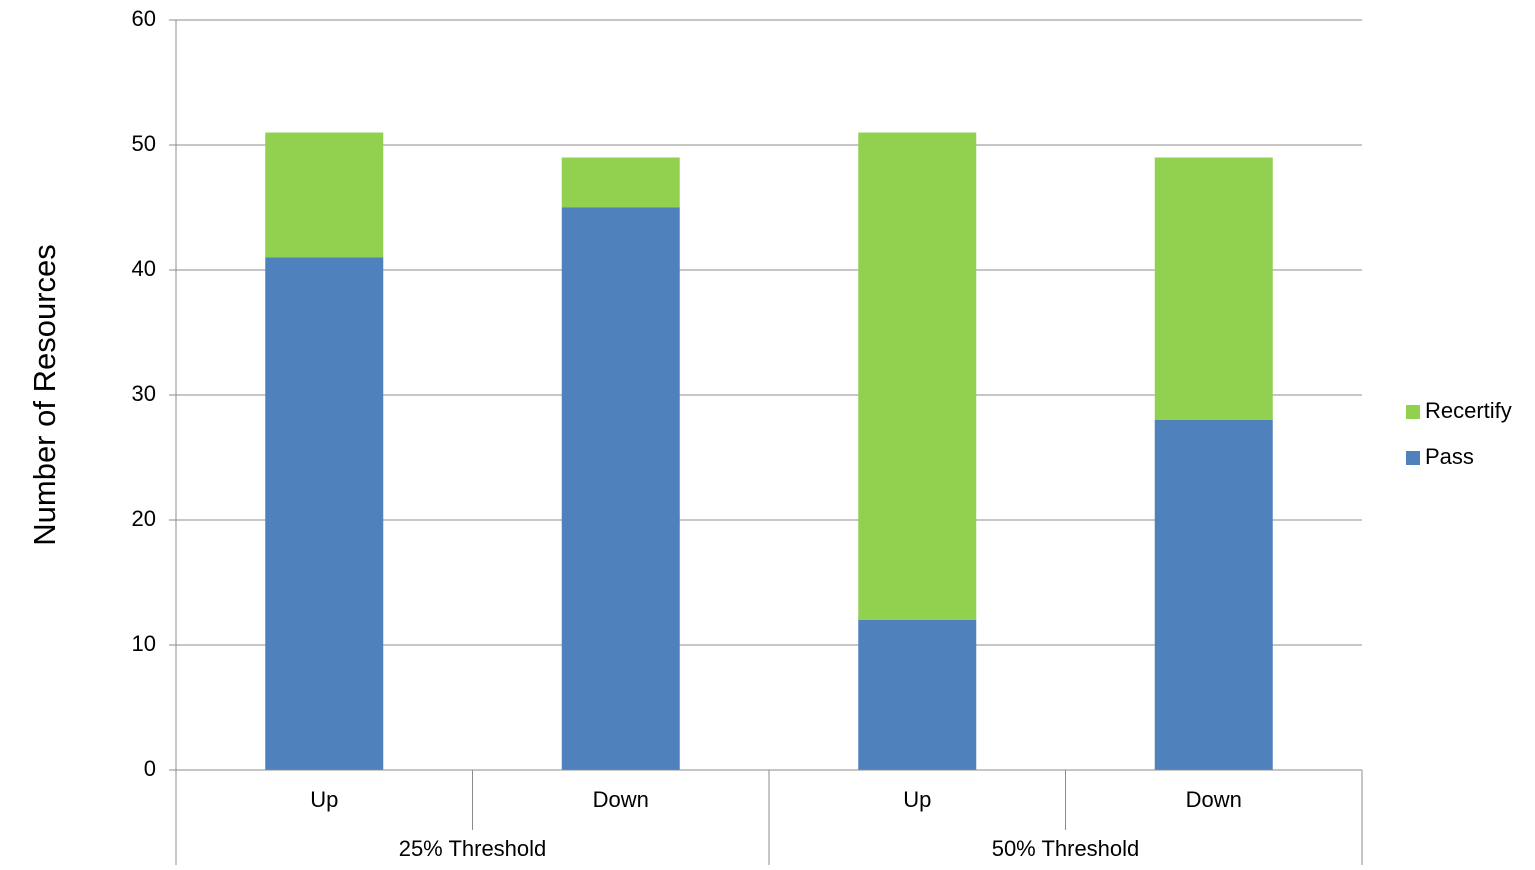 The height and width of the screenshot is (870, 1535). I want to click on x-group-label: 25% Threshold, so click(473, 848).